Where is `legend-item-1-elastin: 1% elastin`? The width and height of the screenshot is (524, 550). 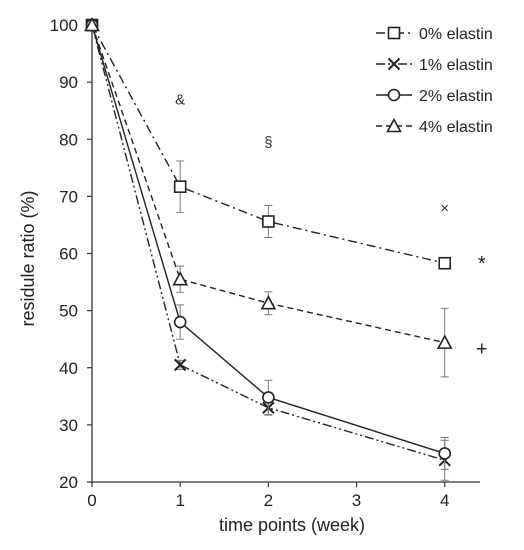
legend-item-1-elastin: 1% elastin is located at coordinates (434, 65).